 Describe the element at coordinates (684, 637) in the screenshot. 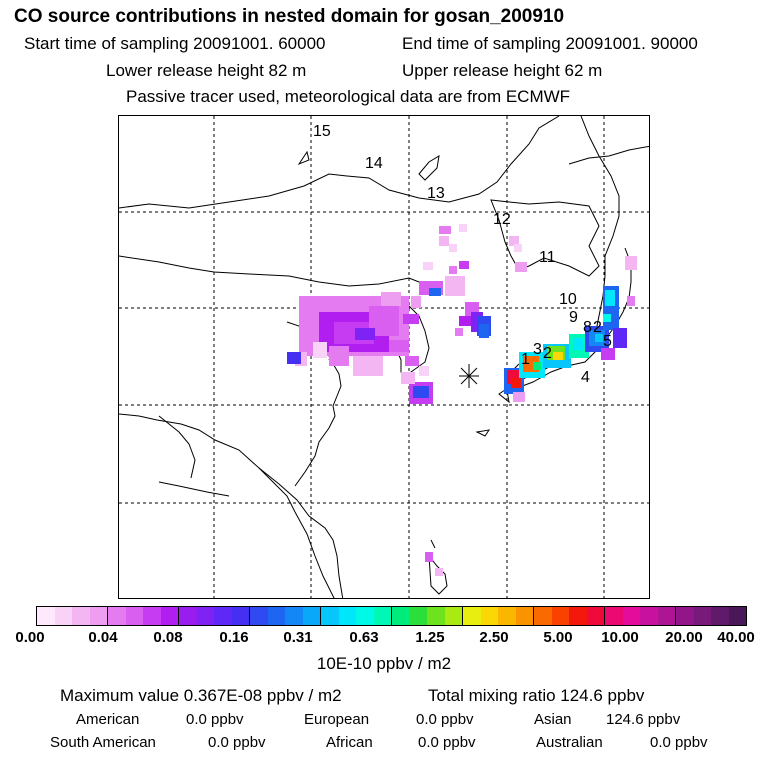

I see `colorbar-tick-label: 20.00` at that location.